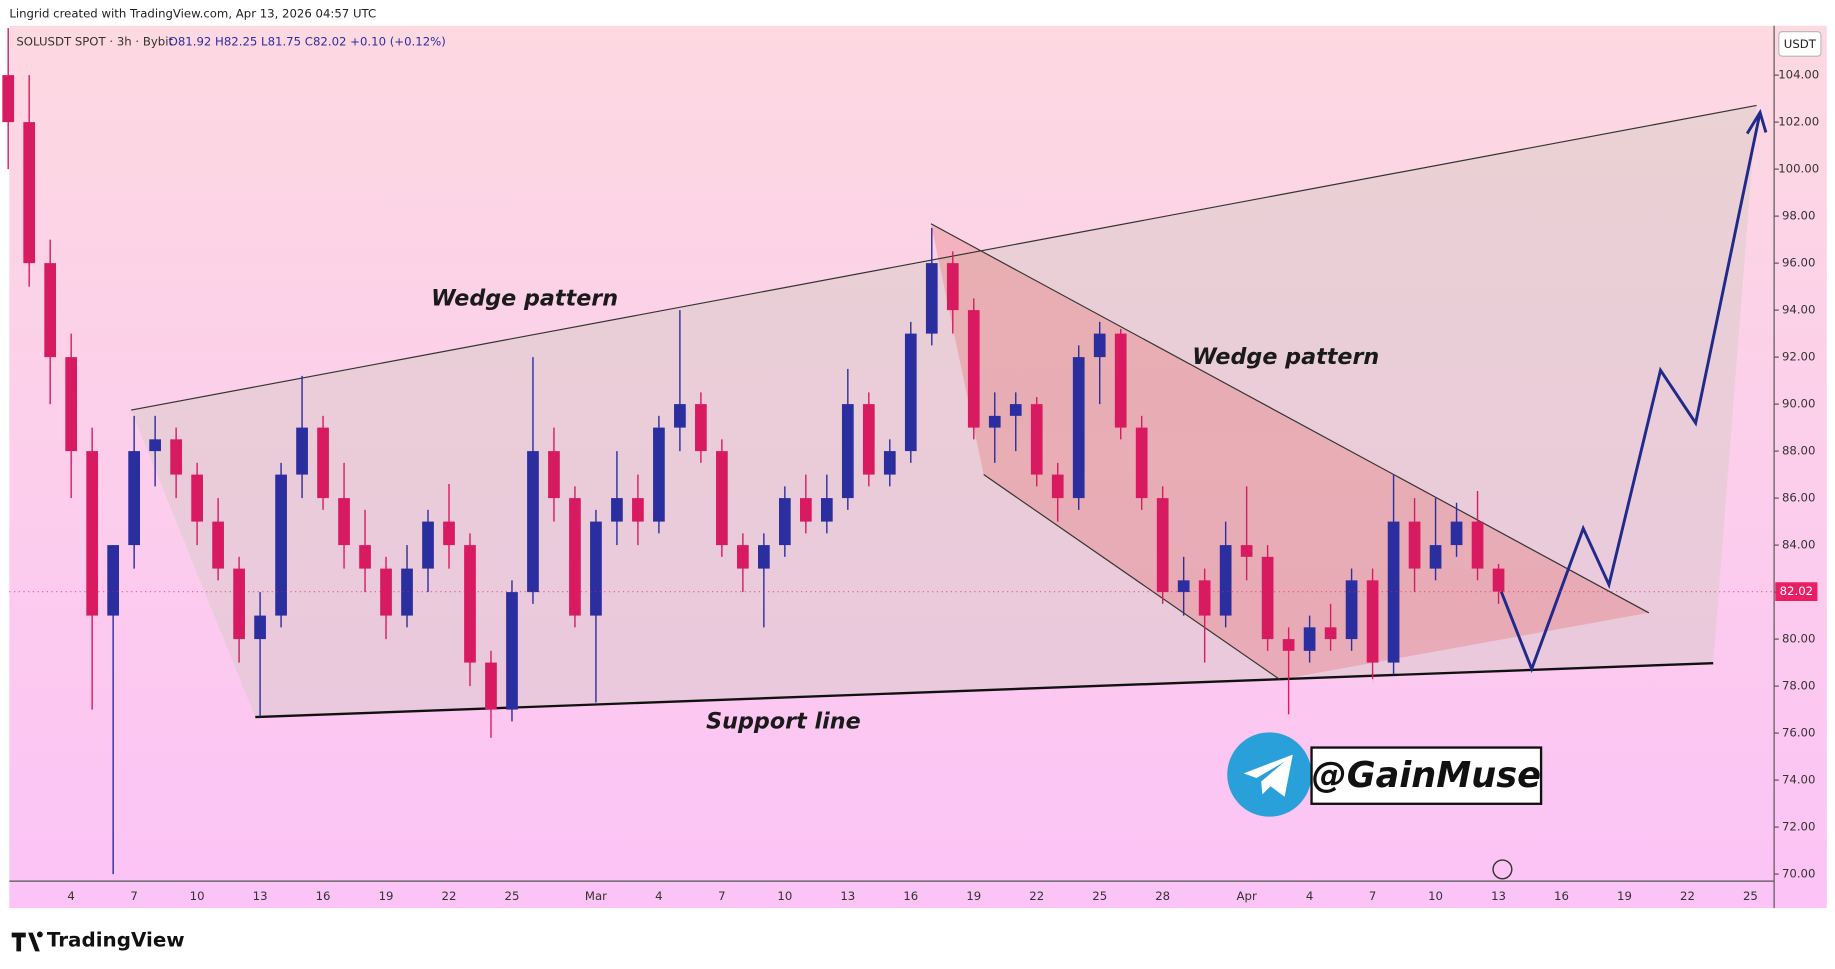 Image resolution: width=1835 pixels, height=969 pixels. Describe the element at coordinates (1502, 869) in the screenshot. I see `lightning-icon` at that location.